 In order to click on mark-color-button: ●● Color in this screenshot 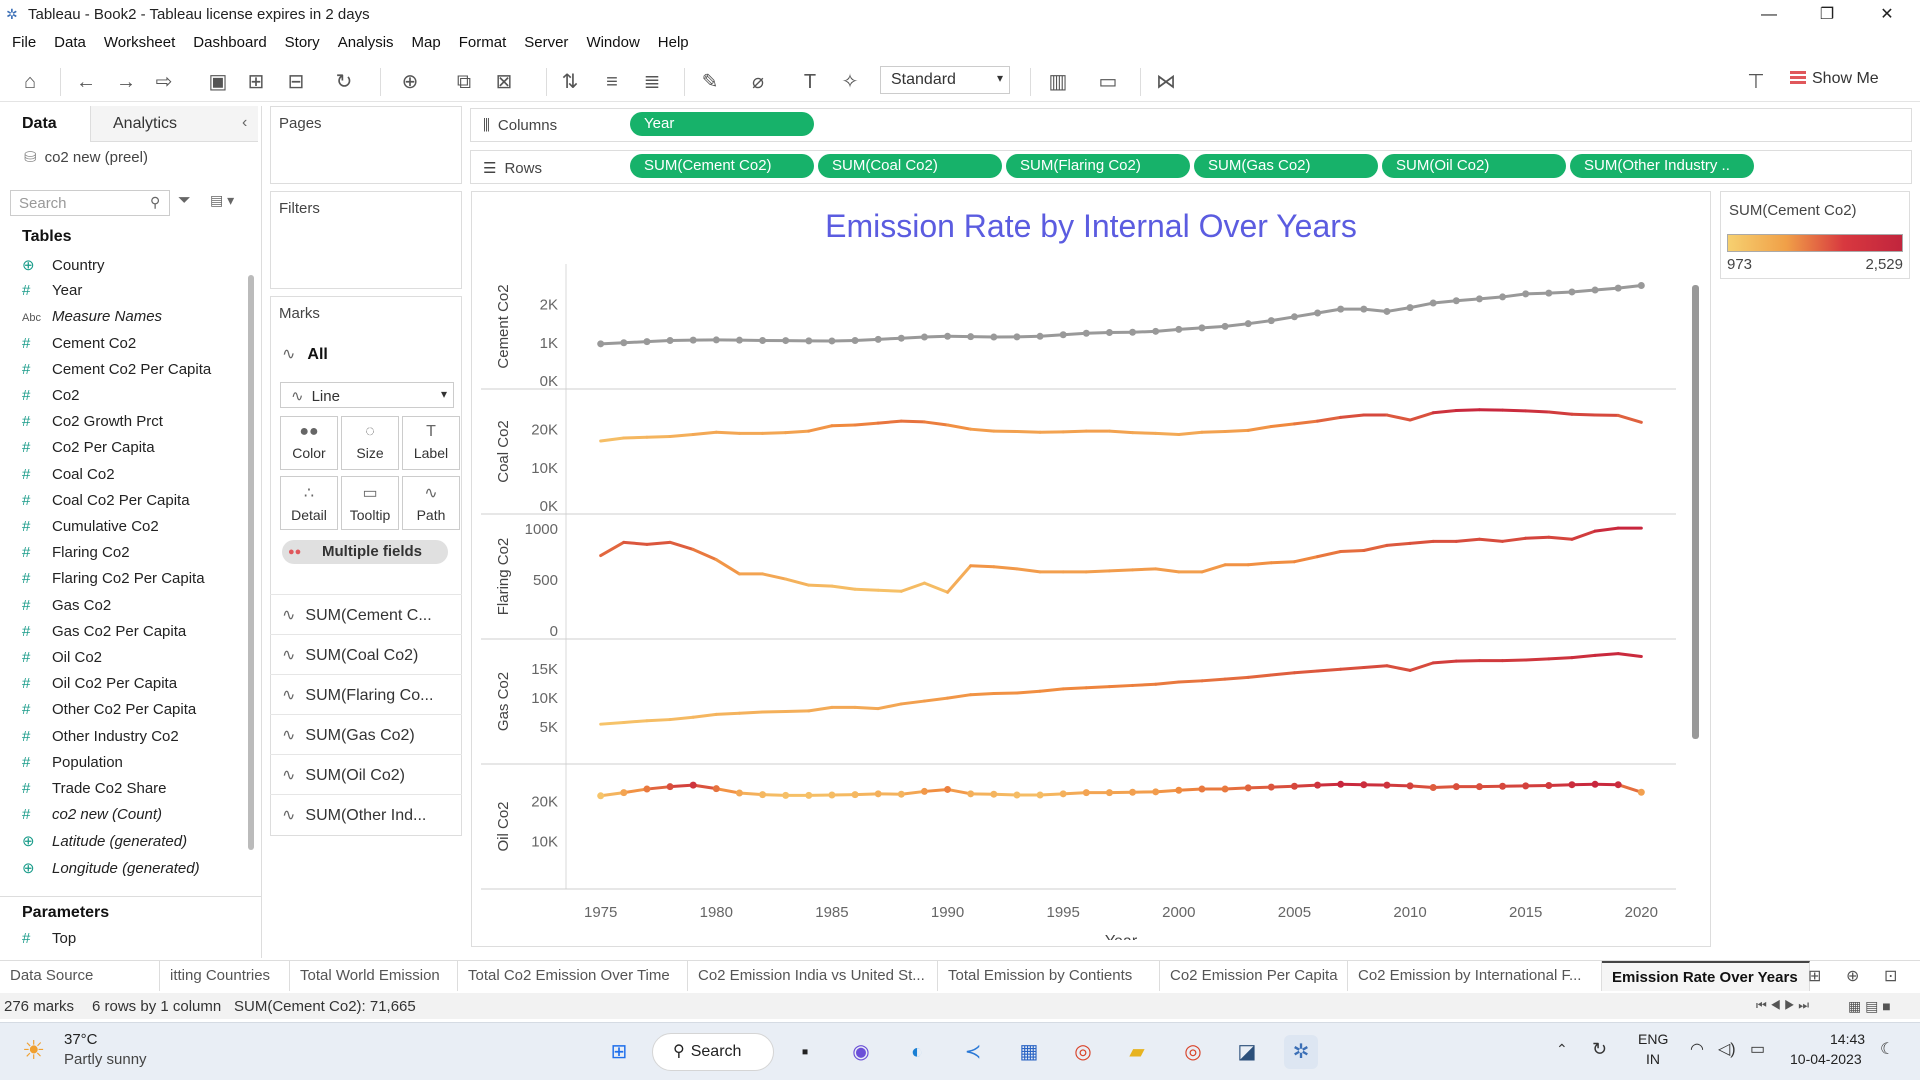, I will do `click(309, 443)`.